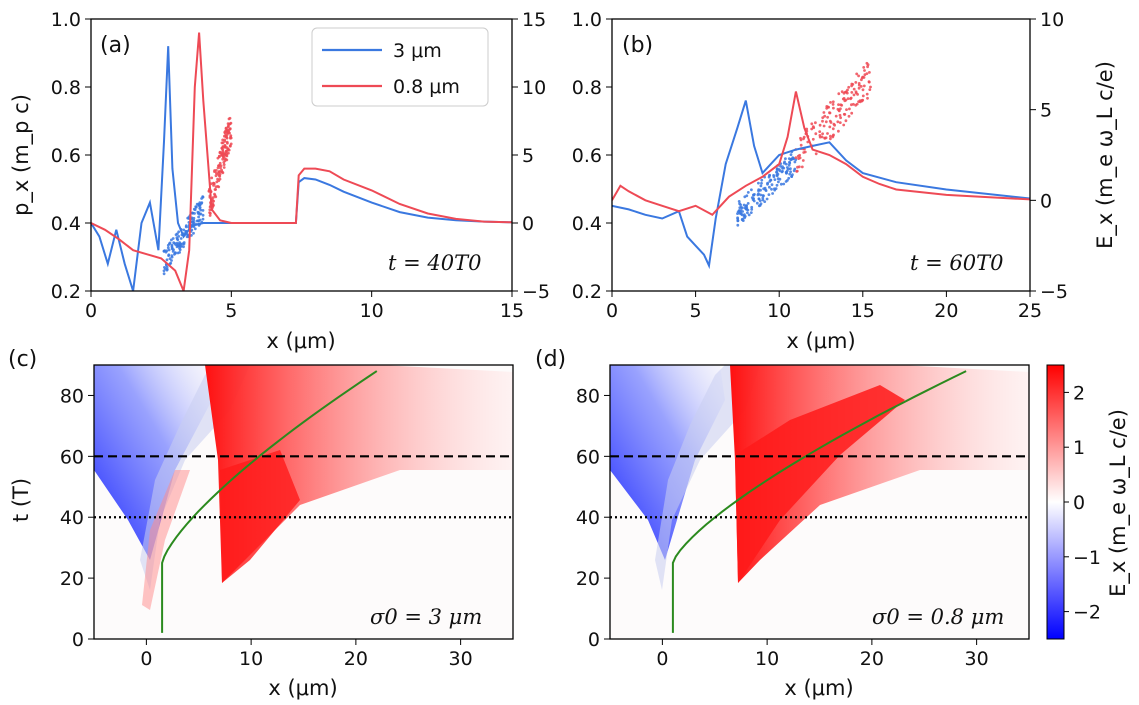  I want to click on b-ticks-y2tick-label: 5, so click(1046, 111).